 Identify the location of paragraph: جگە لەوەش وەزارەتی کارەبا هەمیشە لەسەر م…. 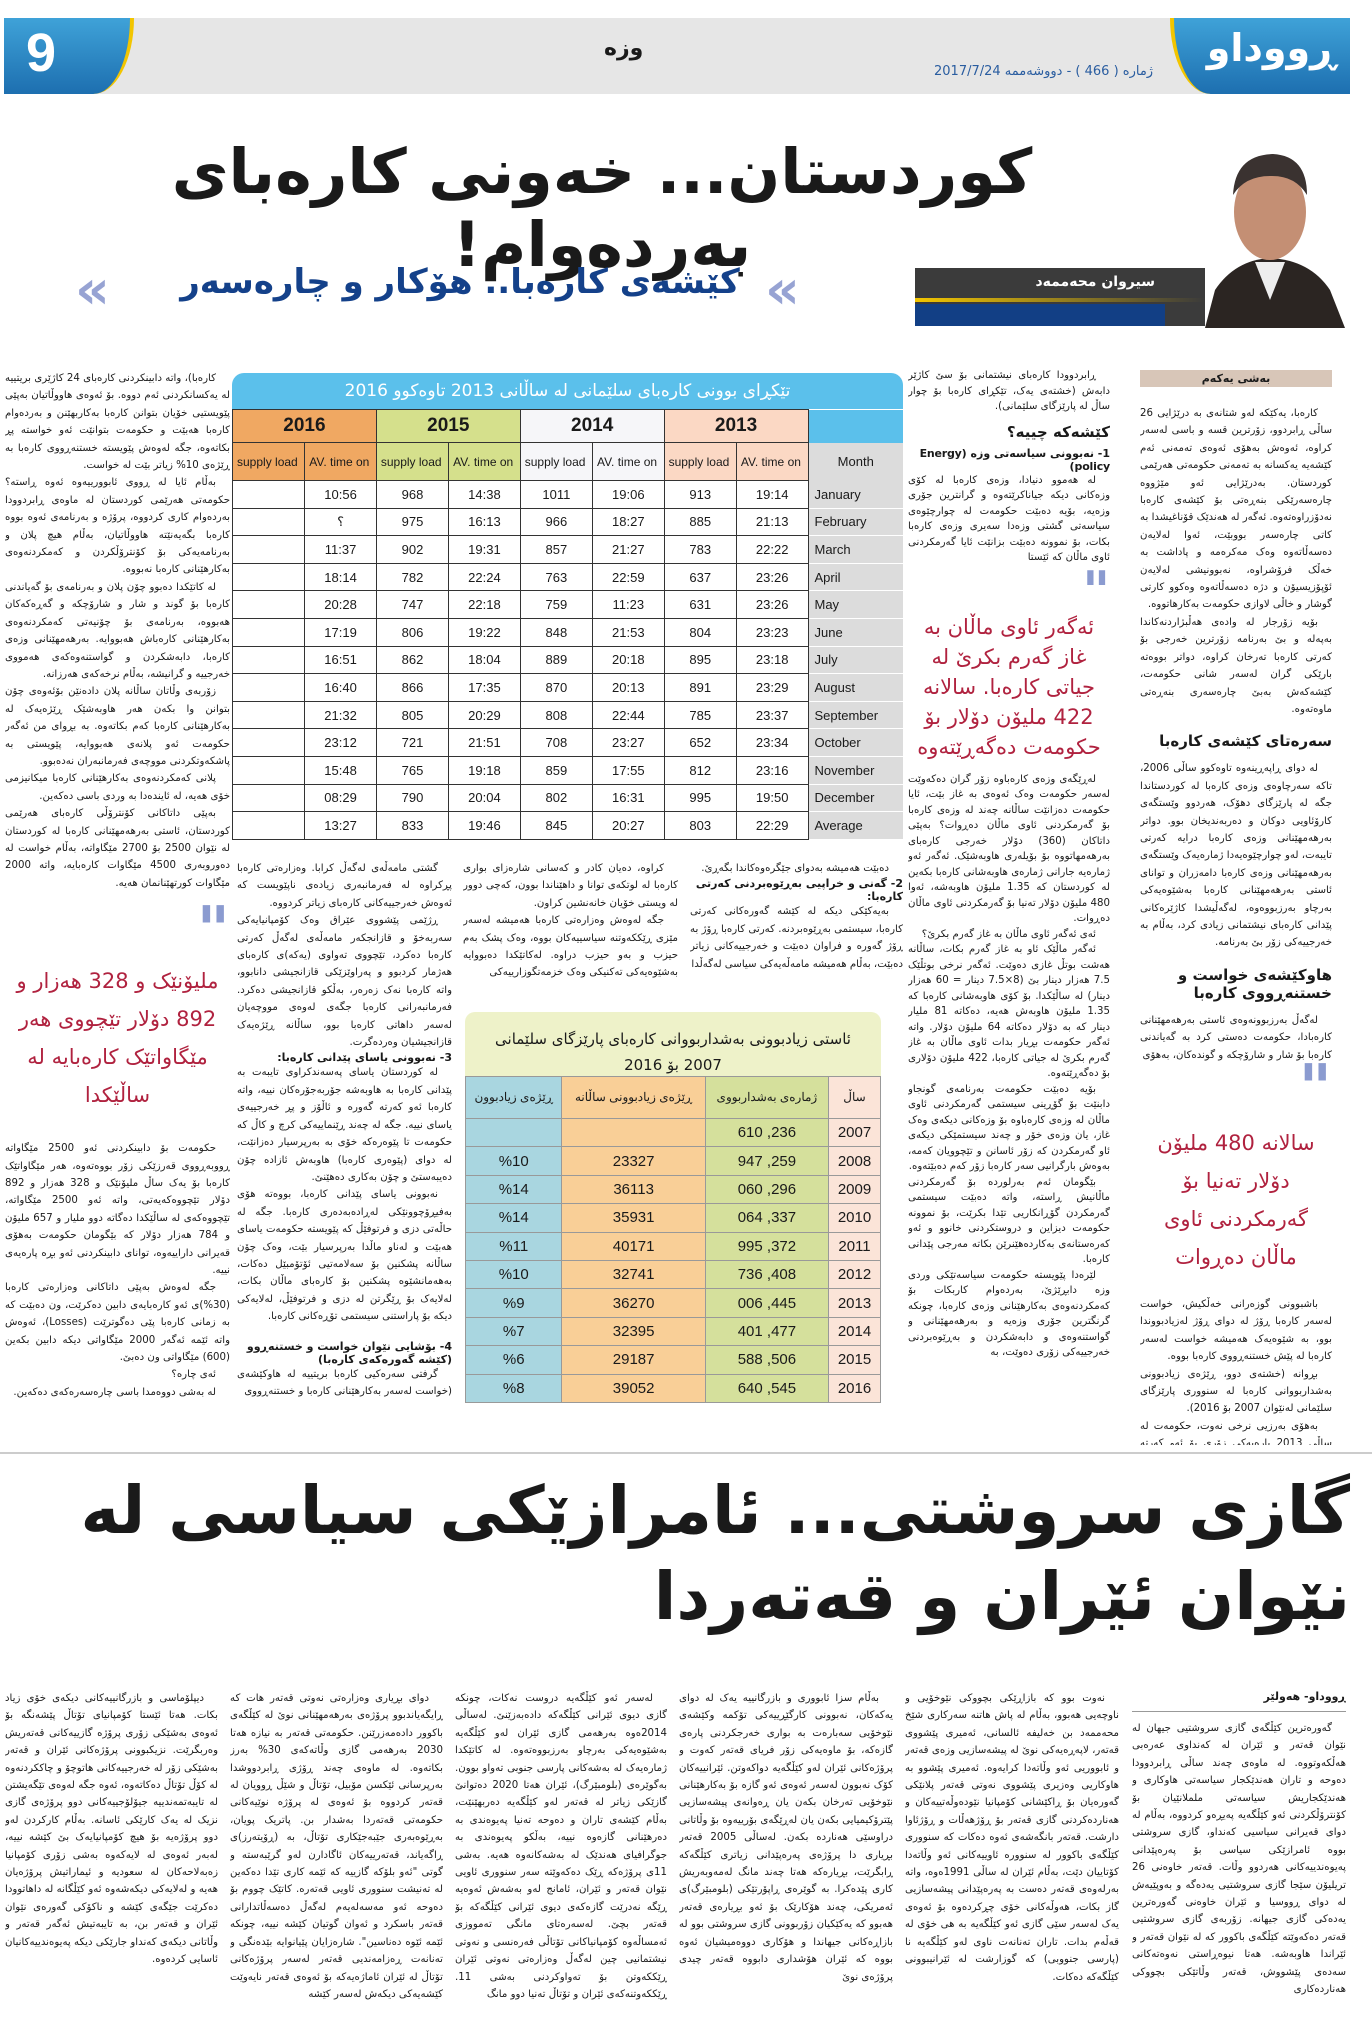
(570, 947).